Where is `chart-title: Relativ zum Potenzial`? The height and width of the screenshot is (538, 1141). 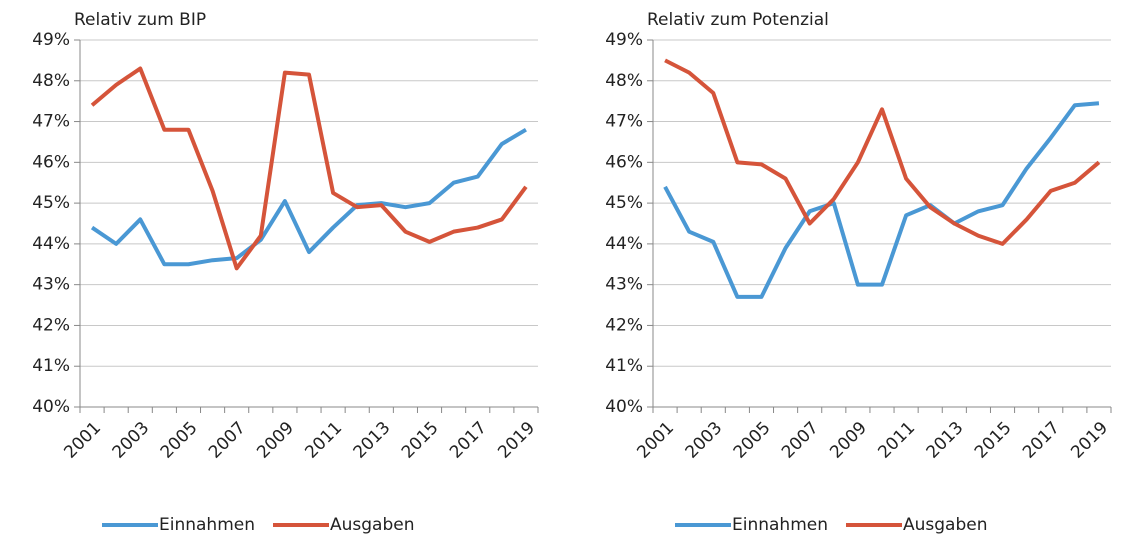
chart-title: Relativ zum Potenzial is located at coordinates (738, 20).